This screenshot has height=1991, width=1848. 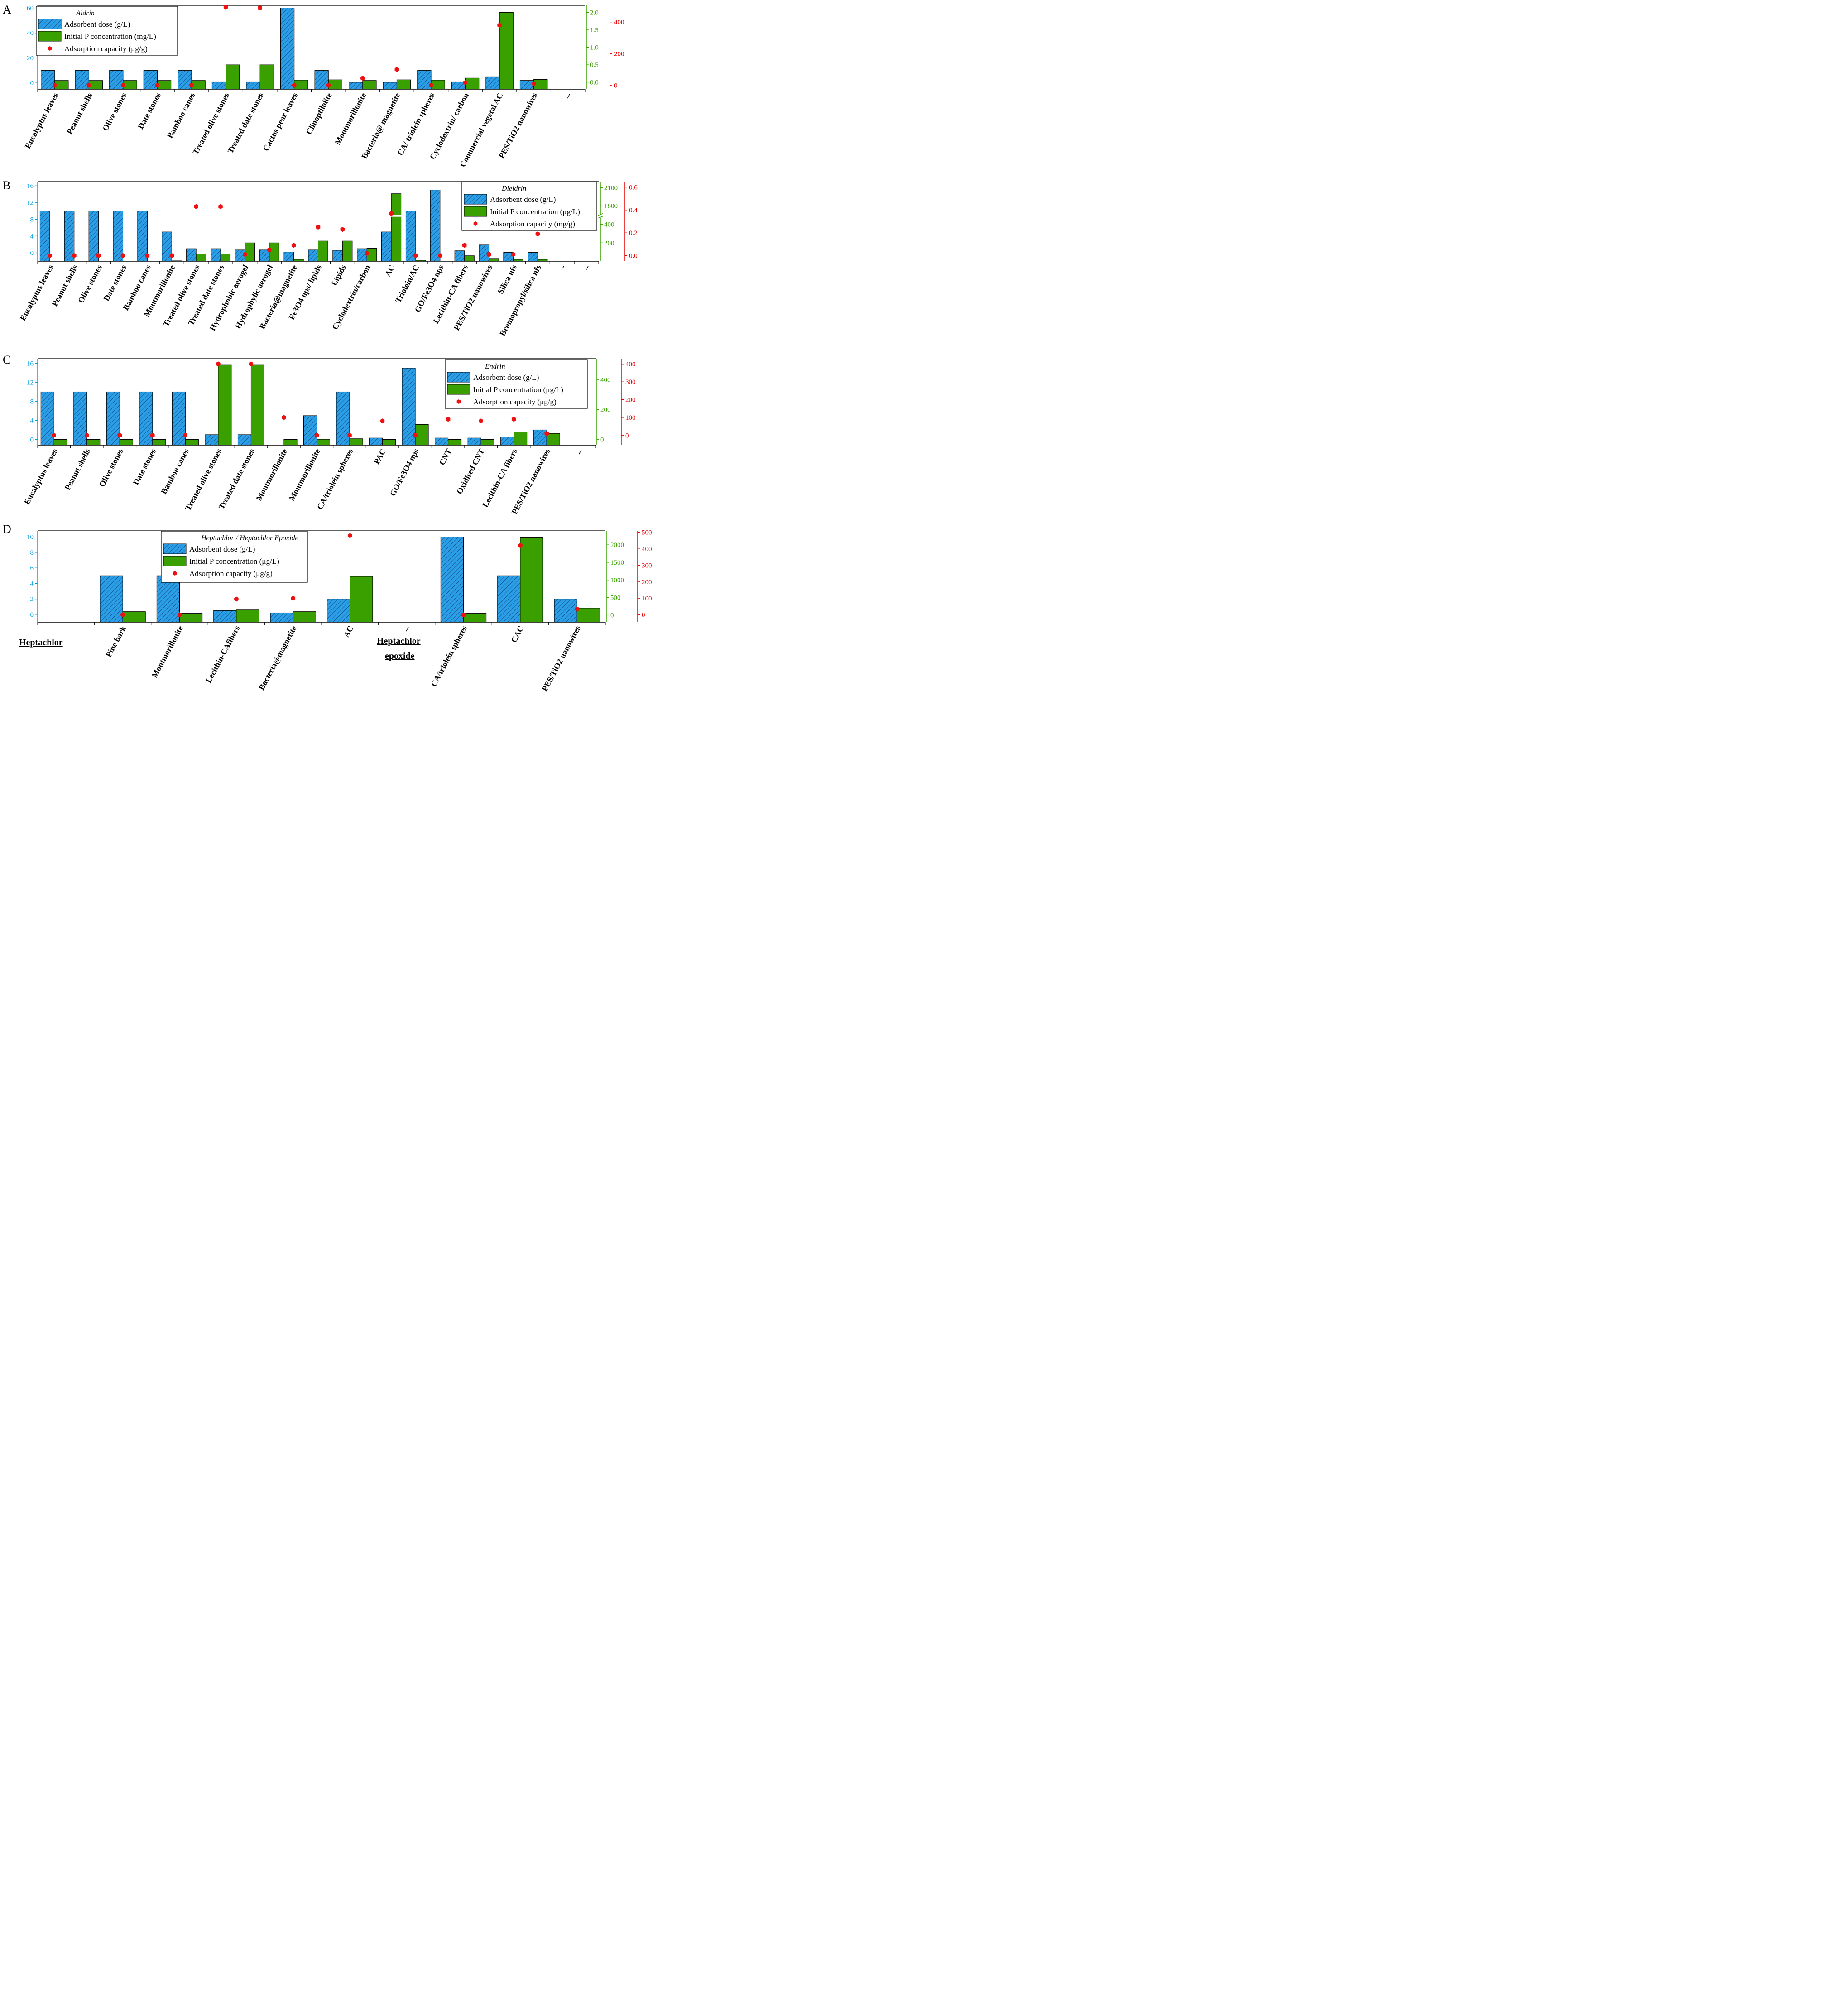 What do you see at coordinates (381, 126) in the screenshot?
I see `category-label: Bacteria@ magnetite` at bounding box center [381, 126].